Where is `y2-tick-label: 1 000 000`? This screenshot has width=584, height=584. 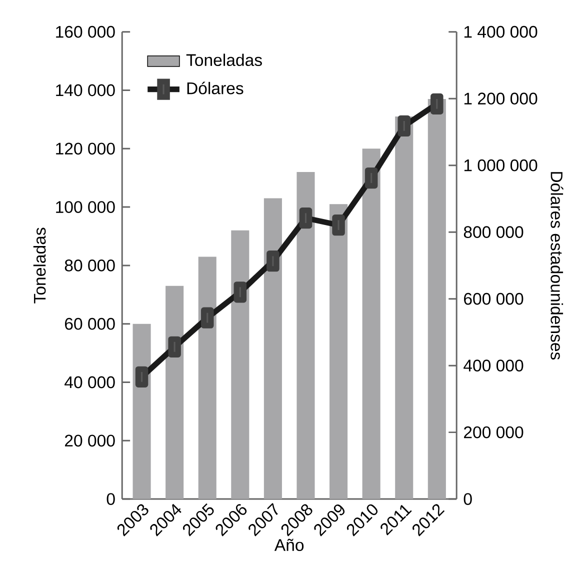
y2-tick-label: 1 000 000 is located at coordinates (501, 165).